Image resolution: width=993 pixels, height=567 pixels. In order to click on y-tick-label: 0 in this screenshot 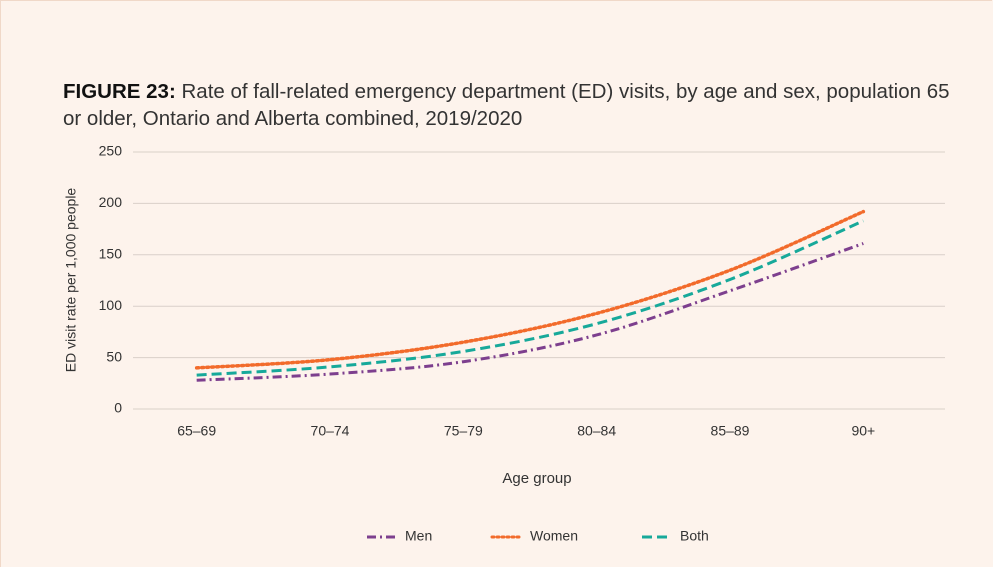, I will do `click(118, 408)`.